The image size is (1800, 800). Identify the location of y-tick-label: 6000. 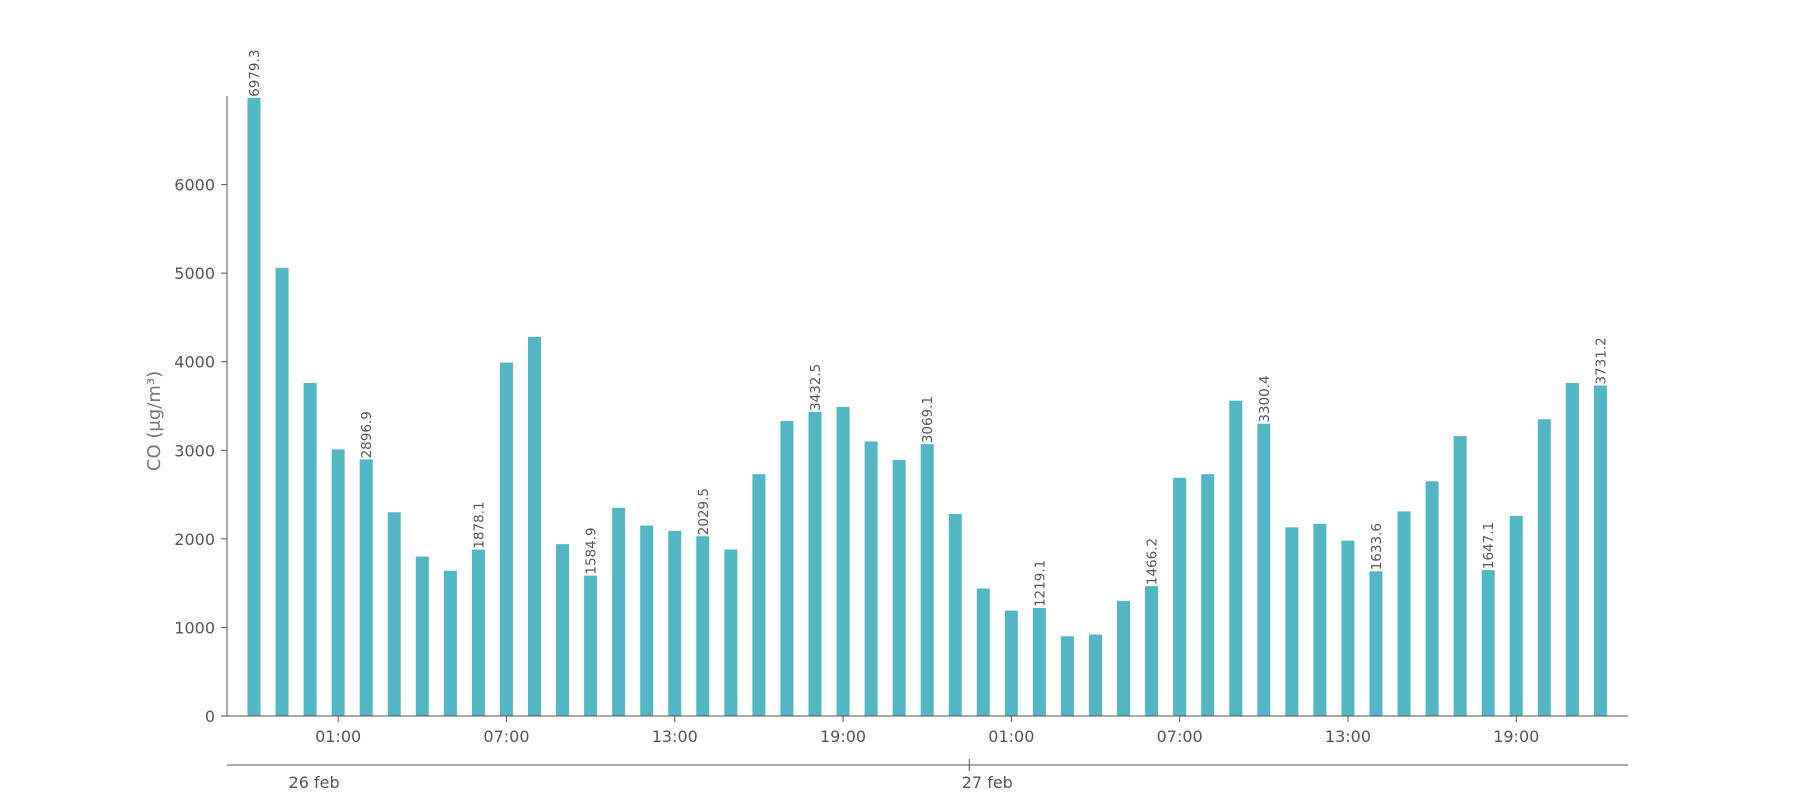
(194, 185).